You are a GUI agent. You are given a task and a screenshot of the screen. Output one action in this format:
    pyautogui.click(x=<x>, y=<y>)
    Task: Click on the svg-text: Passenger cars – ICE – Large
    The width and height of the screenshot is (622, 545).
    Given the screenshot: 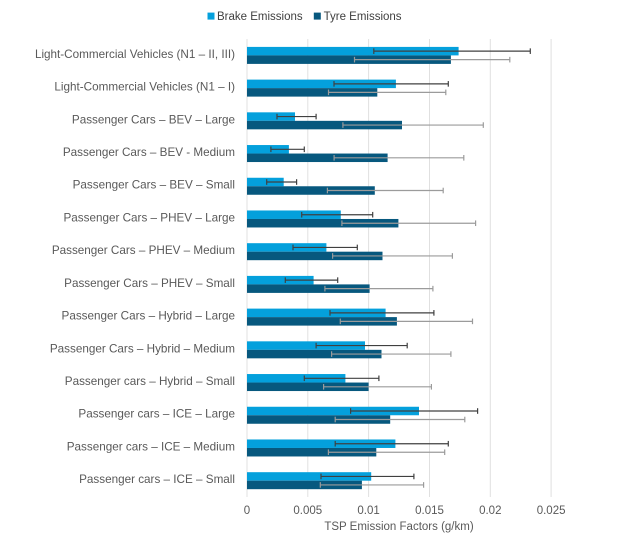 What is the action you would take?
    pyautogui.click(x=156, y=414)
    